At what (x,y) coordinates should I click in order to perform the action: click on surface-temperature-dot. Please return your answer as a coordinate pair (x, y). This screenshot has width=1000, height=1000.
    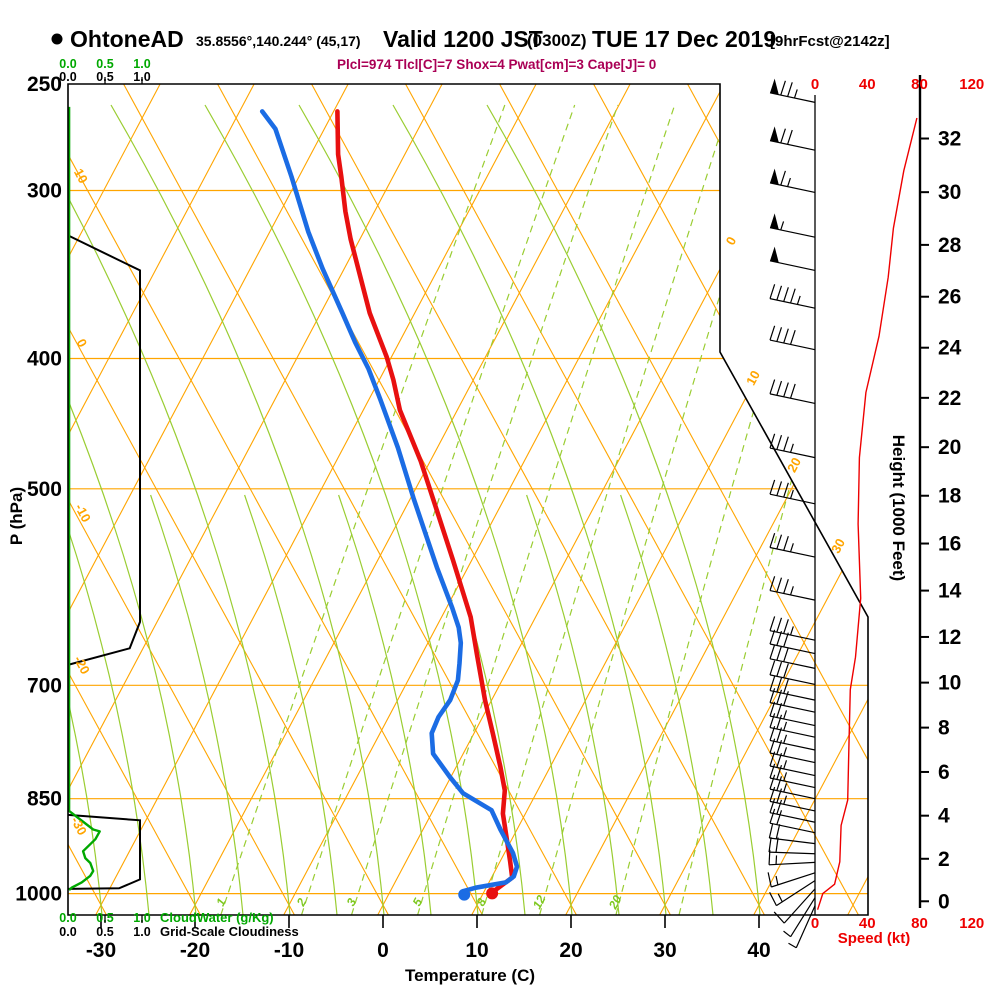
    Looking at the image, I should click on (492, 893).